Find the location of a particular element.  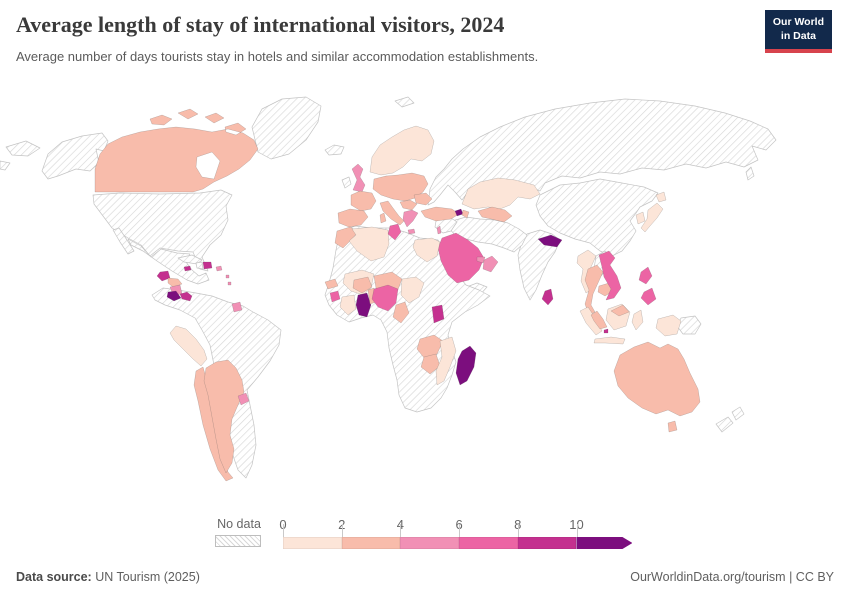

footer-source: Data source: UN Tourism (2025) is located at coordinates (108, 577).